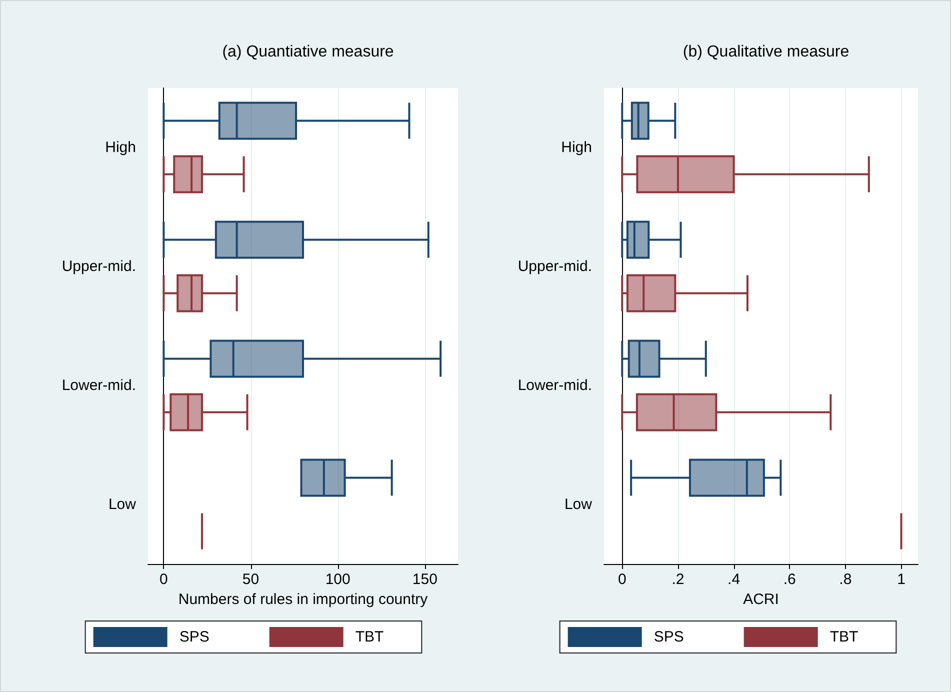 This screenshot has width=951, height=692. Describe the element at coordinates (678, 579) in the screenshot. I see `x-tick-label: .2` at that location.